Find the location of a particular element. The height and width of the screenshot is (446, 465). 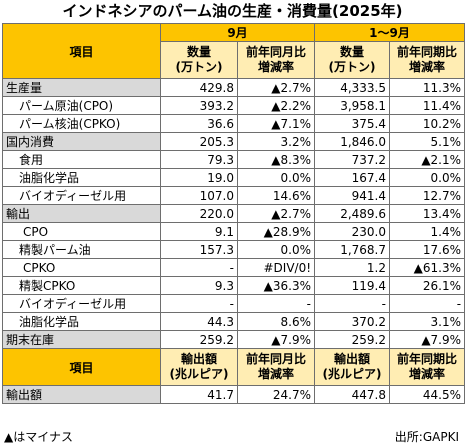

volume-sep: 19.0 is located at coordinates (199, 177).